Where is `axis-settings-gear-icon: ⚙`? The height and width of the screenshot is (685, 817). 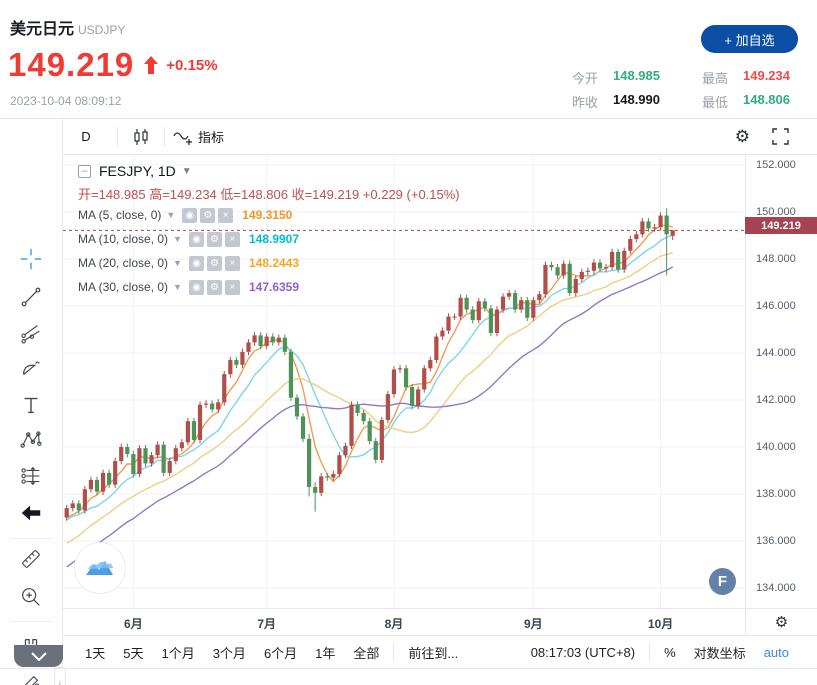 axis-settings-gear-icon: ⚙ is located at coordinates (781, 622).